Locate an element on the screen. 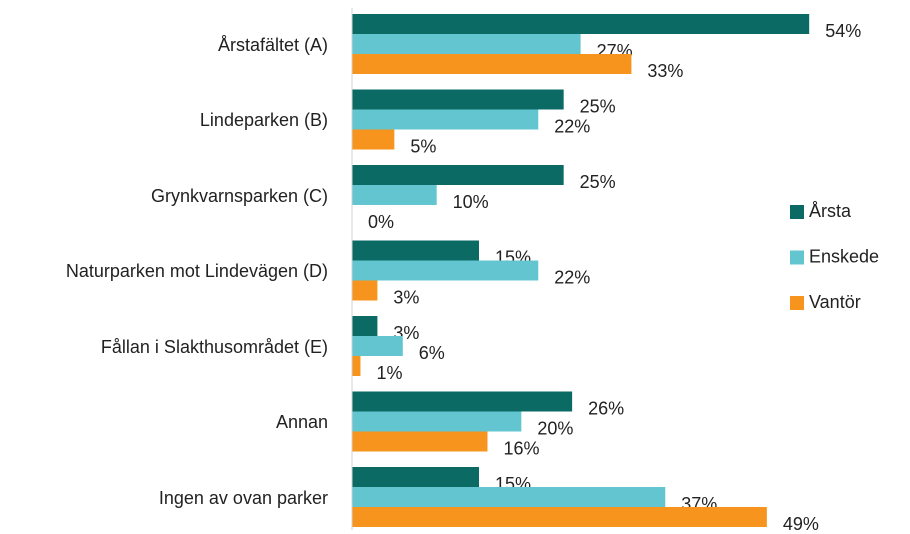 The image size is (910, 534). category-text: Årstafältet (A) is located at coordinates (272, 44).